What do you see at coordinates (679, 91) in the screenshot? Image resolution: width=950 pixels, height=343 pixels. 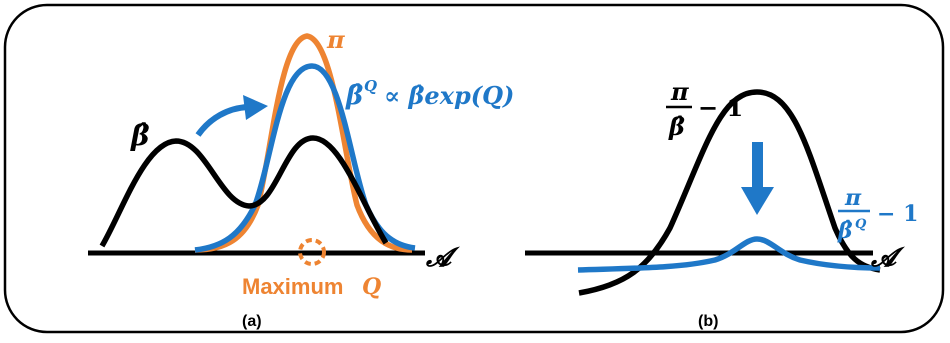 I see `ratio-black-numerator: π` at bounding box center [679, 91].